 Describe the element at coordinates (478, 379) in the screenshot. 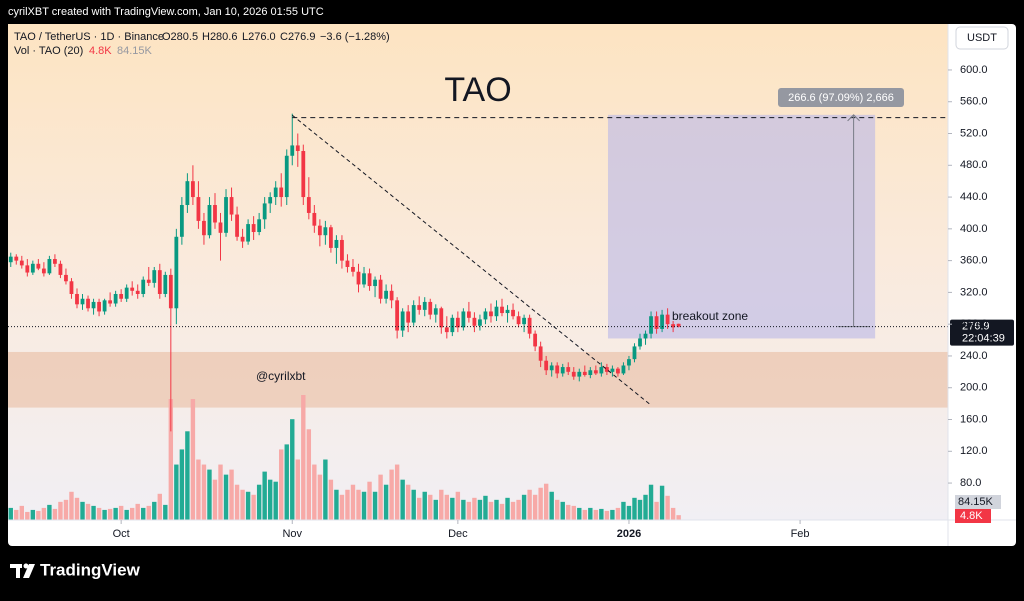

I see `support-zone` at that location.